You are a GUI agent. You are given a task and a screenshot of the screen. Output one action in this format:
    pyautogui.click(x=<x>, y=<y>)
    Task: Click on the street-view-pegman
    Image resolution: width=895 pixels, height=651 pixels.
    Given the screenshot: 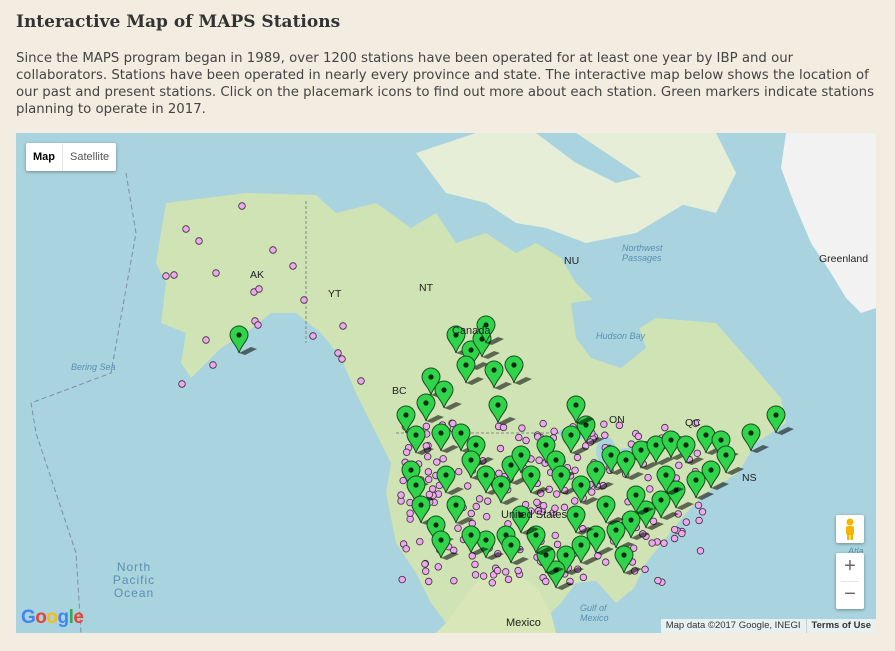 What is the action you would take?
    pyautogui.click(x=850, y=529)
    